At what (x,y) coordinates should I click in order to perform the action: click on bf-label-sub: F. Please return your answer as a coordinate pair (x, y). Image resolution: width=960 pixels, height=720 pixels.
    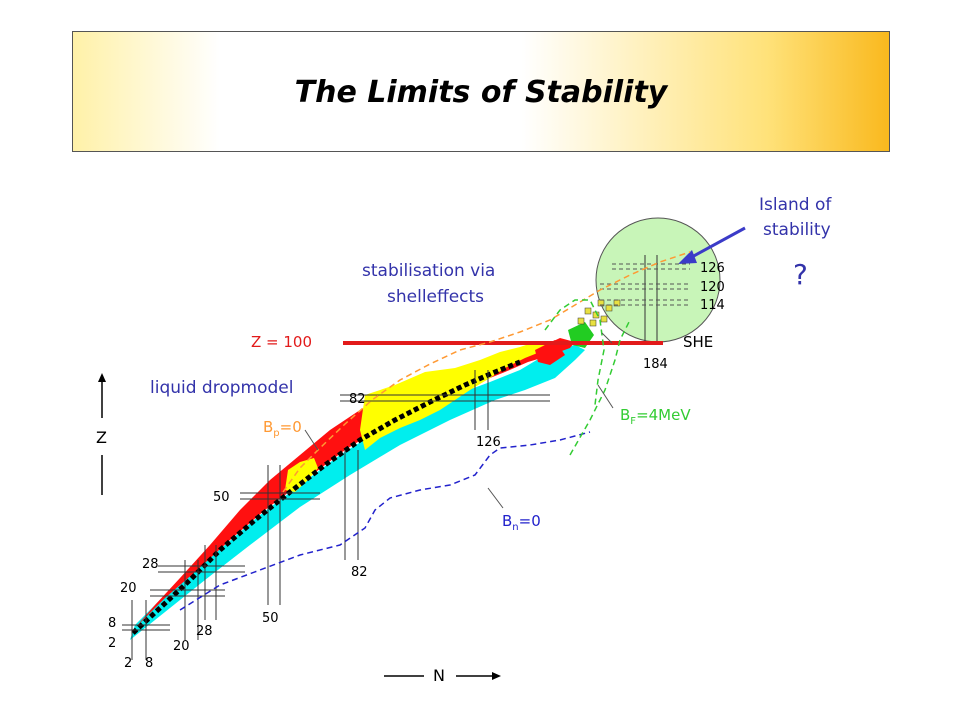
    Looking at the image, I should click on (633, 421).